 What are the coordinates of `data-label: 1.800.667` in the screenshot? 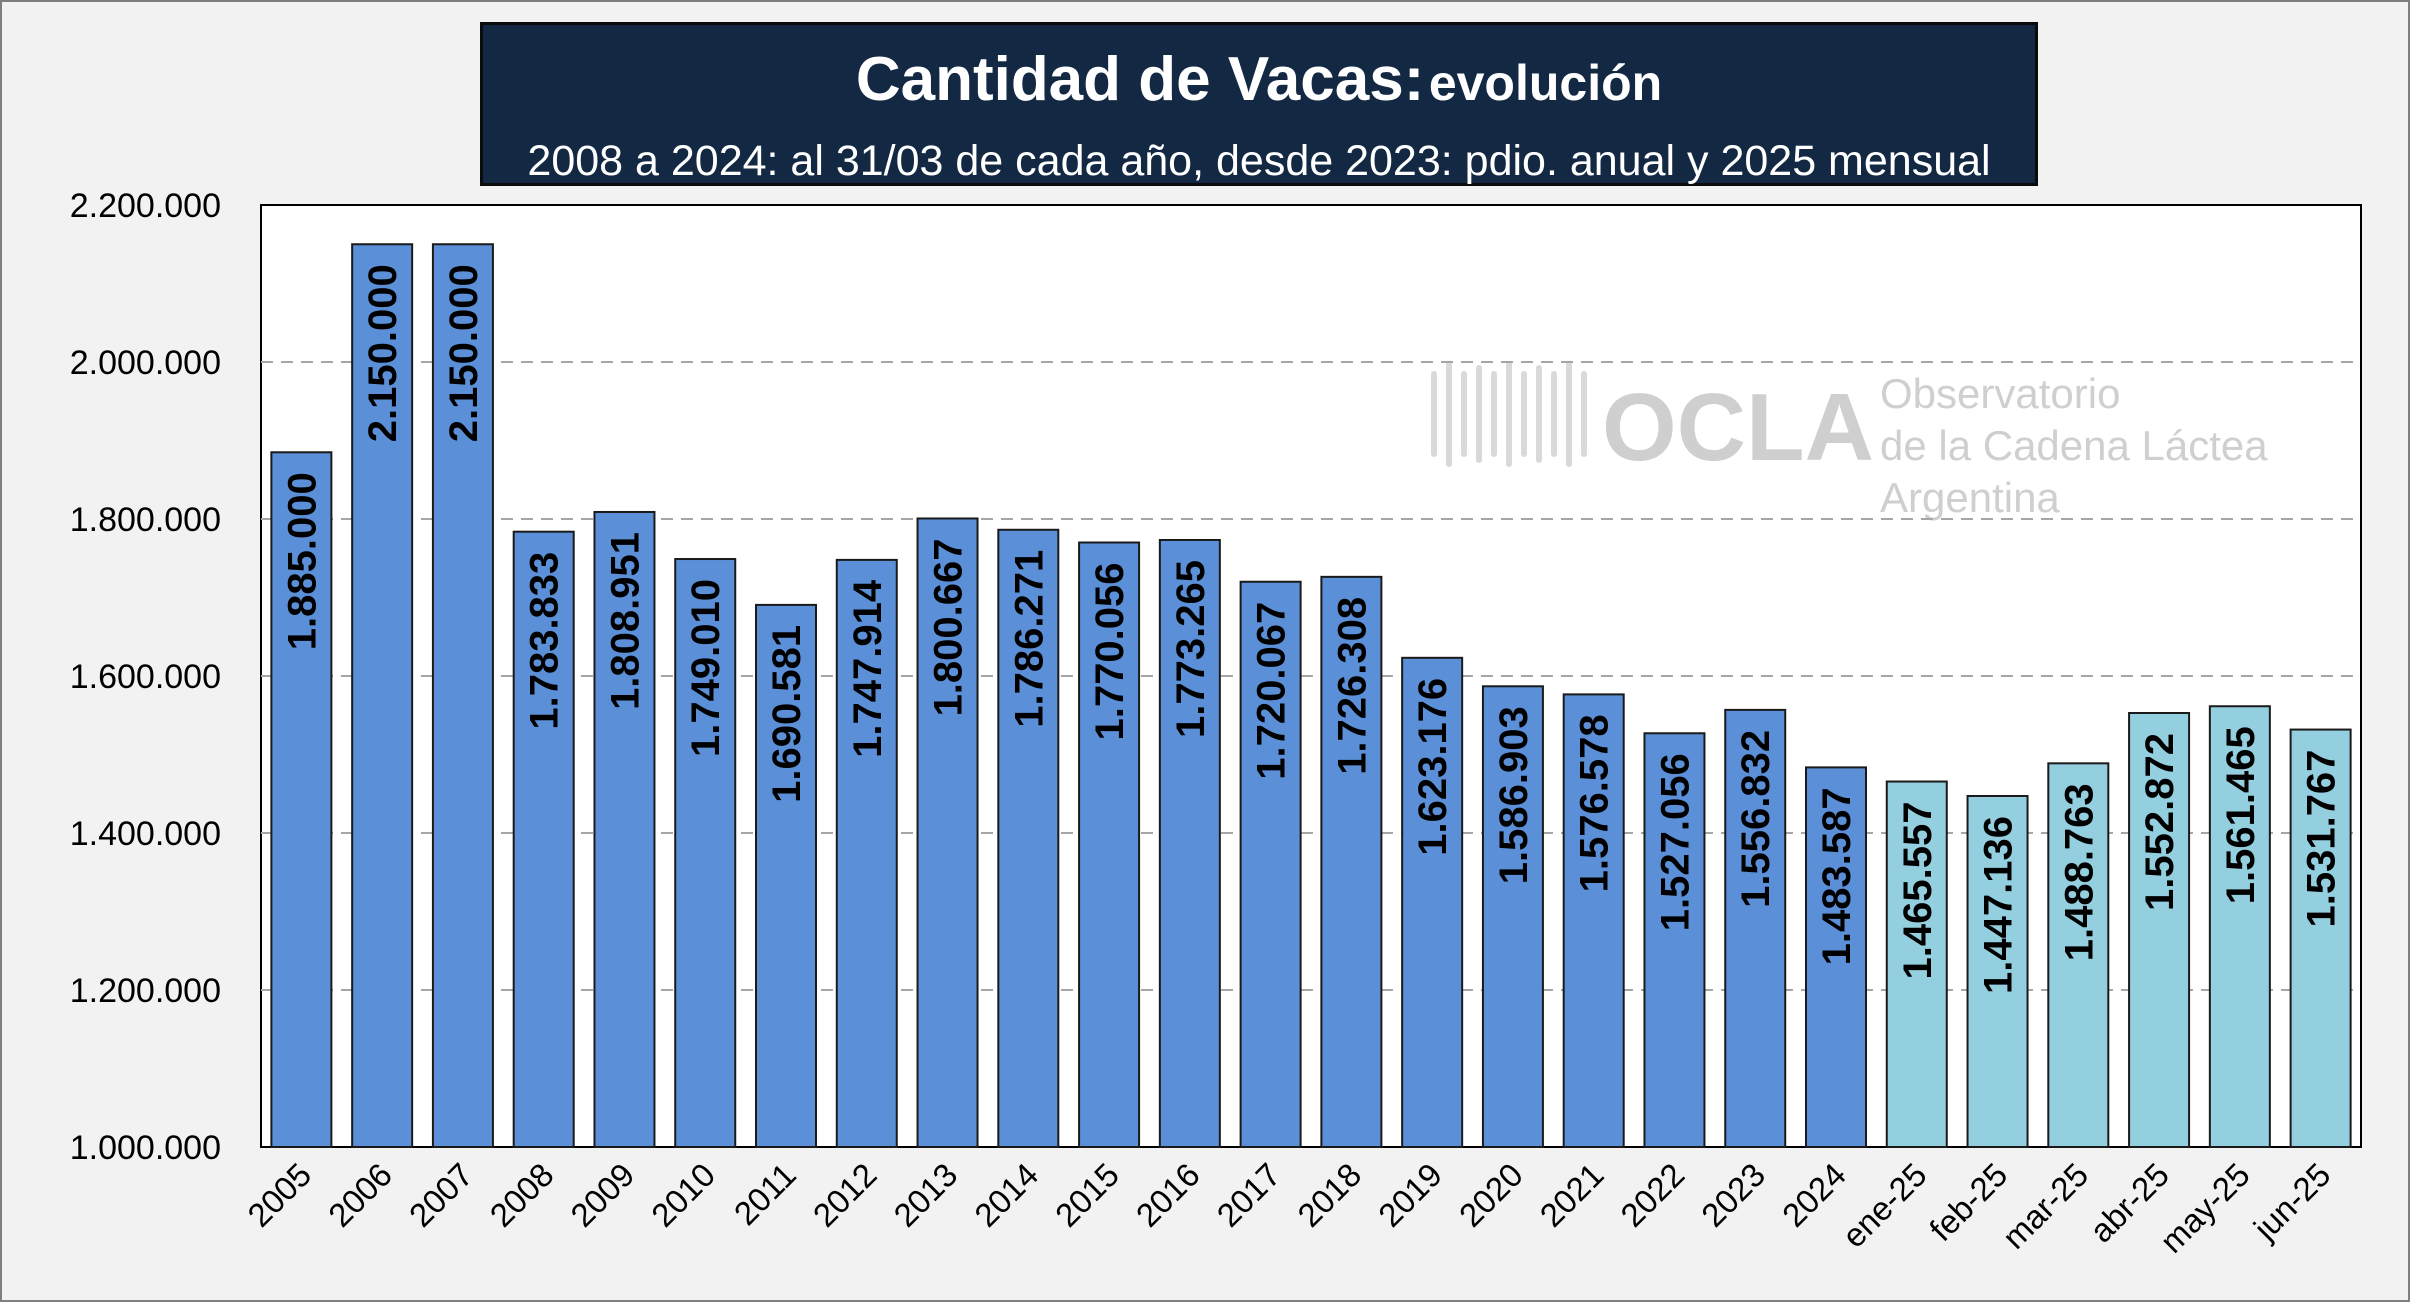 It's located at (949, 627).